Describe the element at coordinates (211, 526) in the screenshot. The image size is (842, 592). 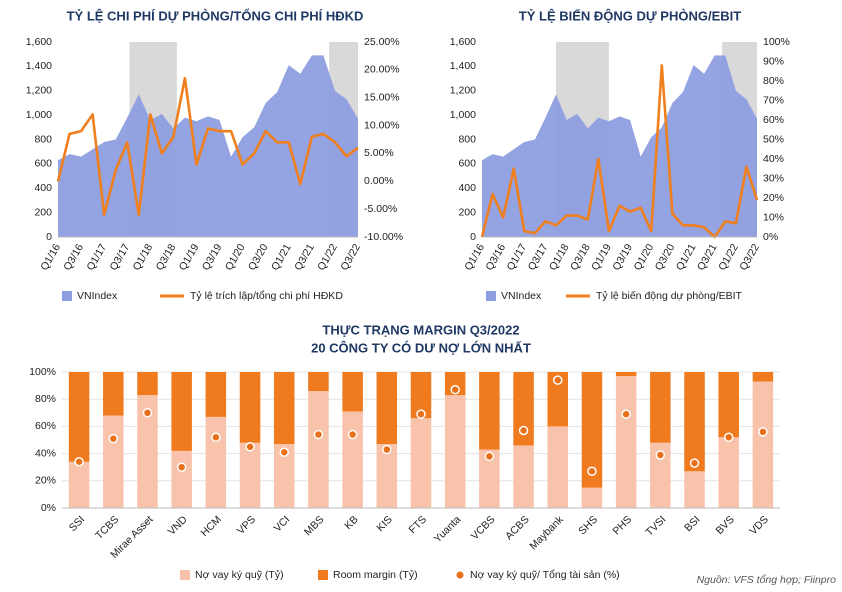
I see `x-tick-label: HCM` at that location.